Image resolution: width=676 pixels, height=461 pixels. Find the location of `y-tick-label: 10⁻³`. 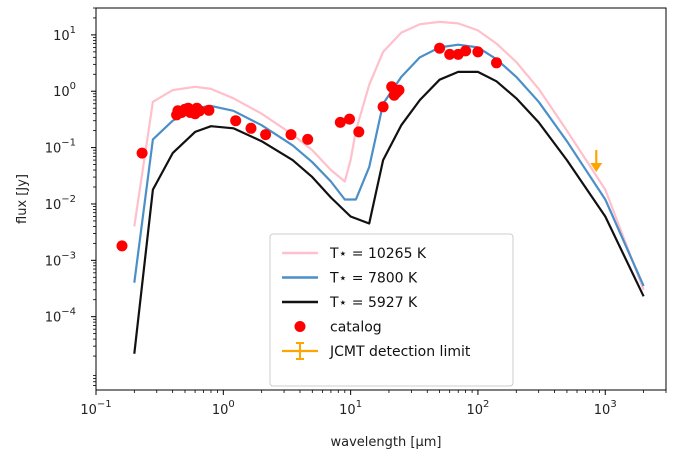

y-tick-label: 10⁻³ is located at coordinates (60, 259).